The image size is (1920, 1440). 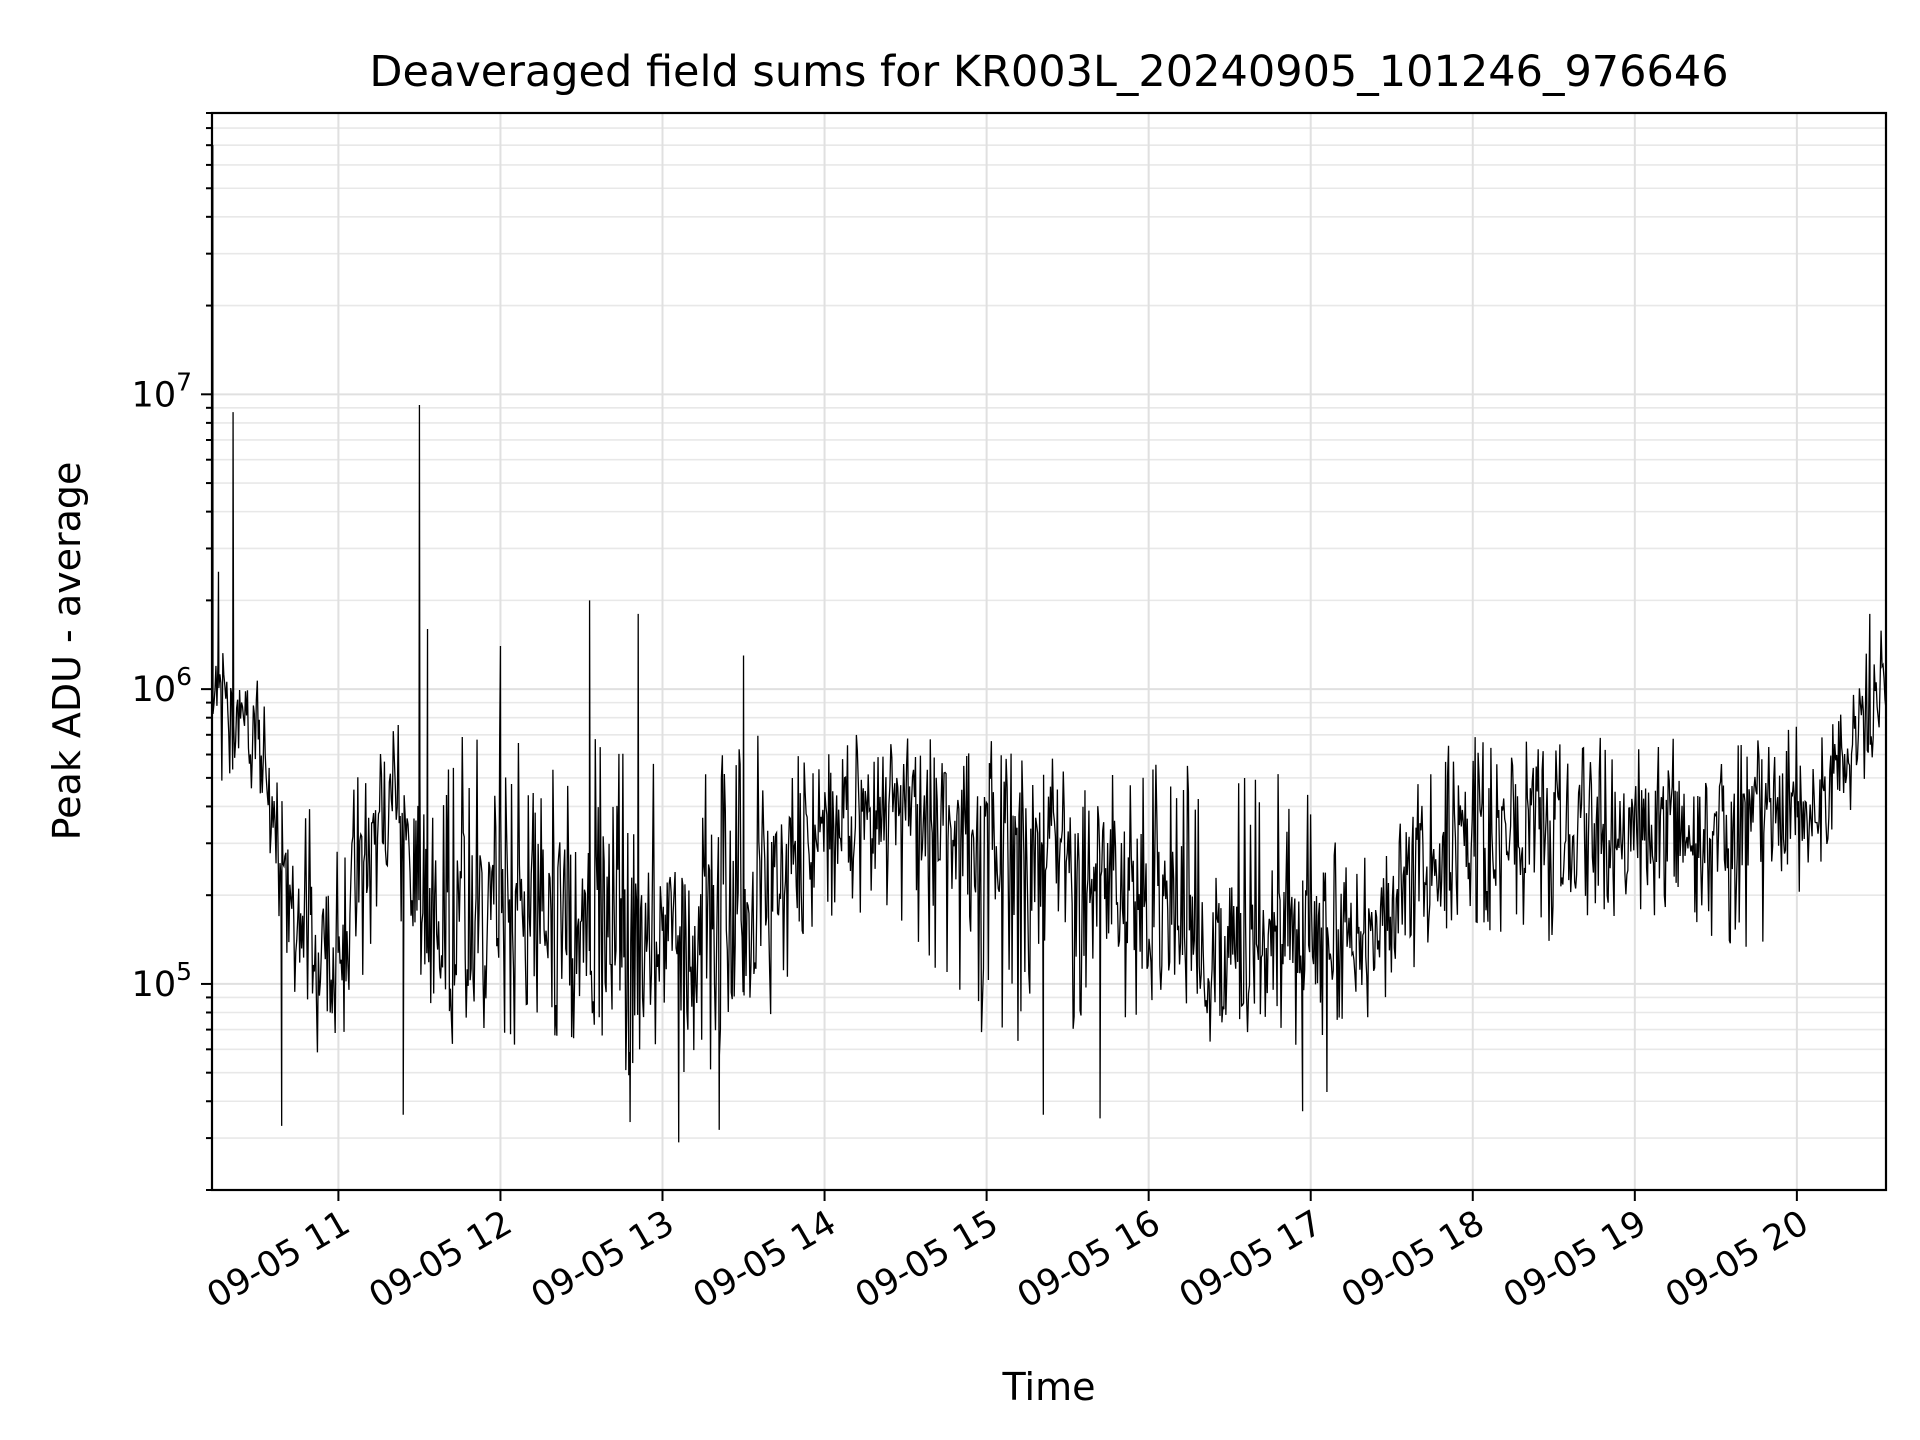 I want to click on y-tick-label: 10⁵, so click(x=162, y=981).